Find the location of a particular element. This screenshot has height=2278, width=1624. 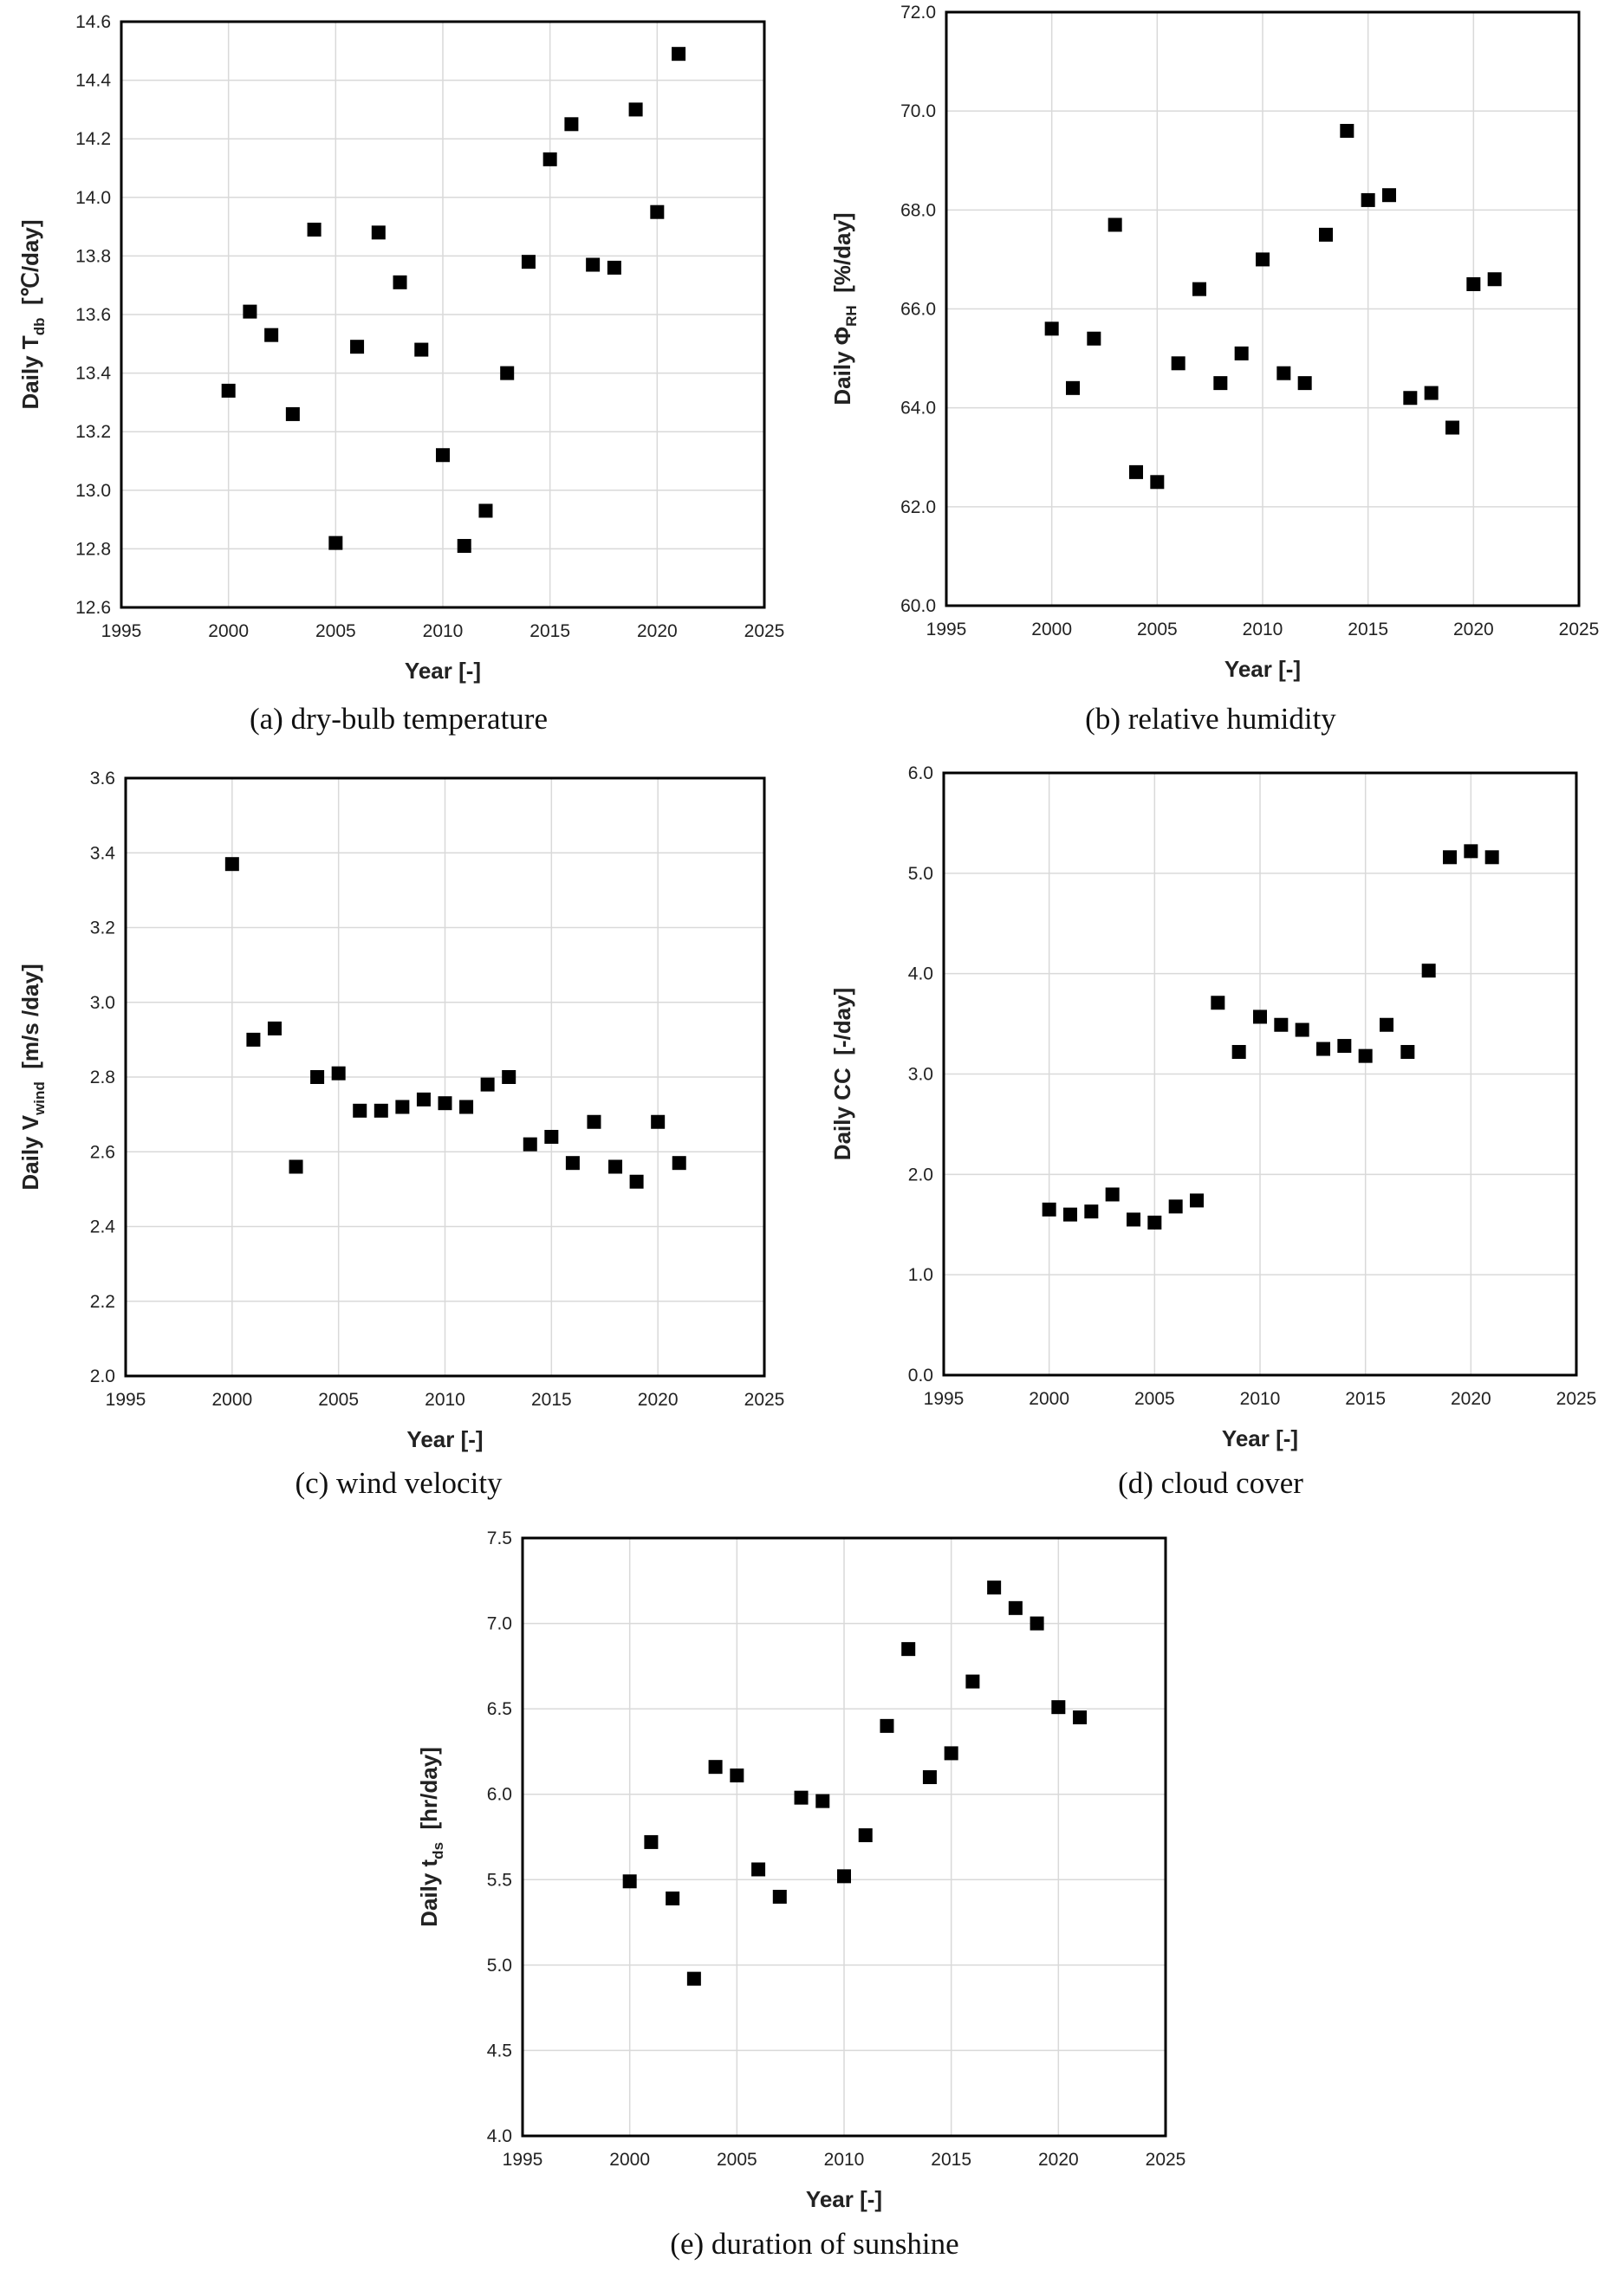

y-axis-title-main: Daily Φ is located at coordinates (842, 367).